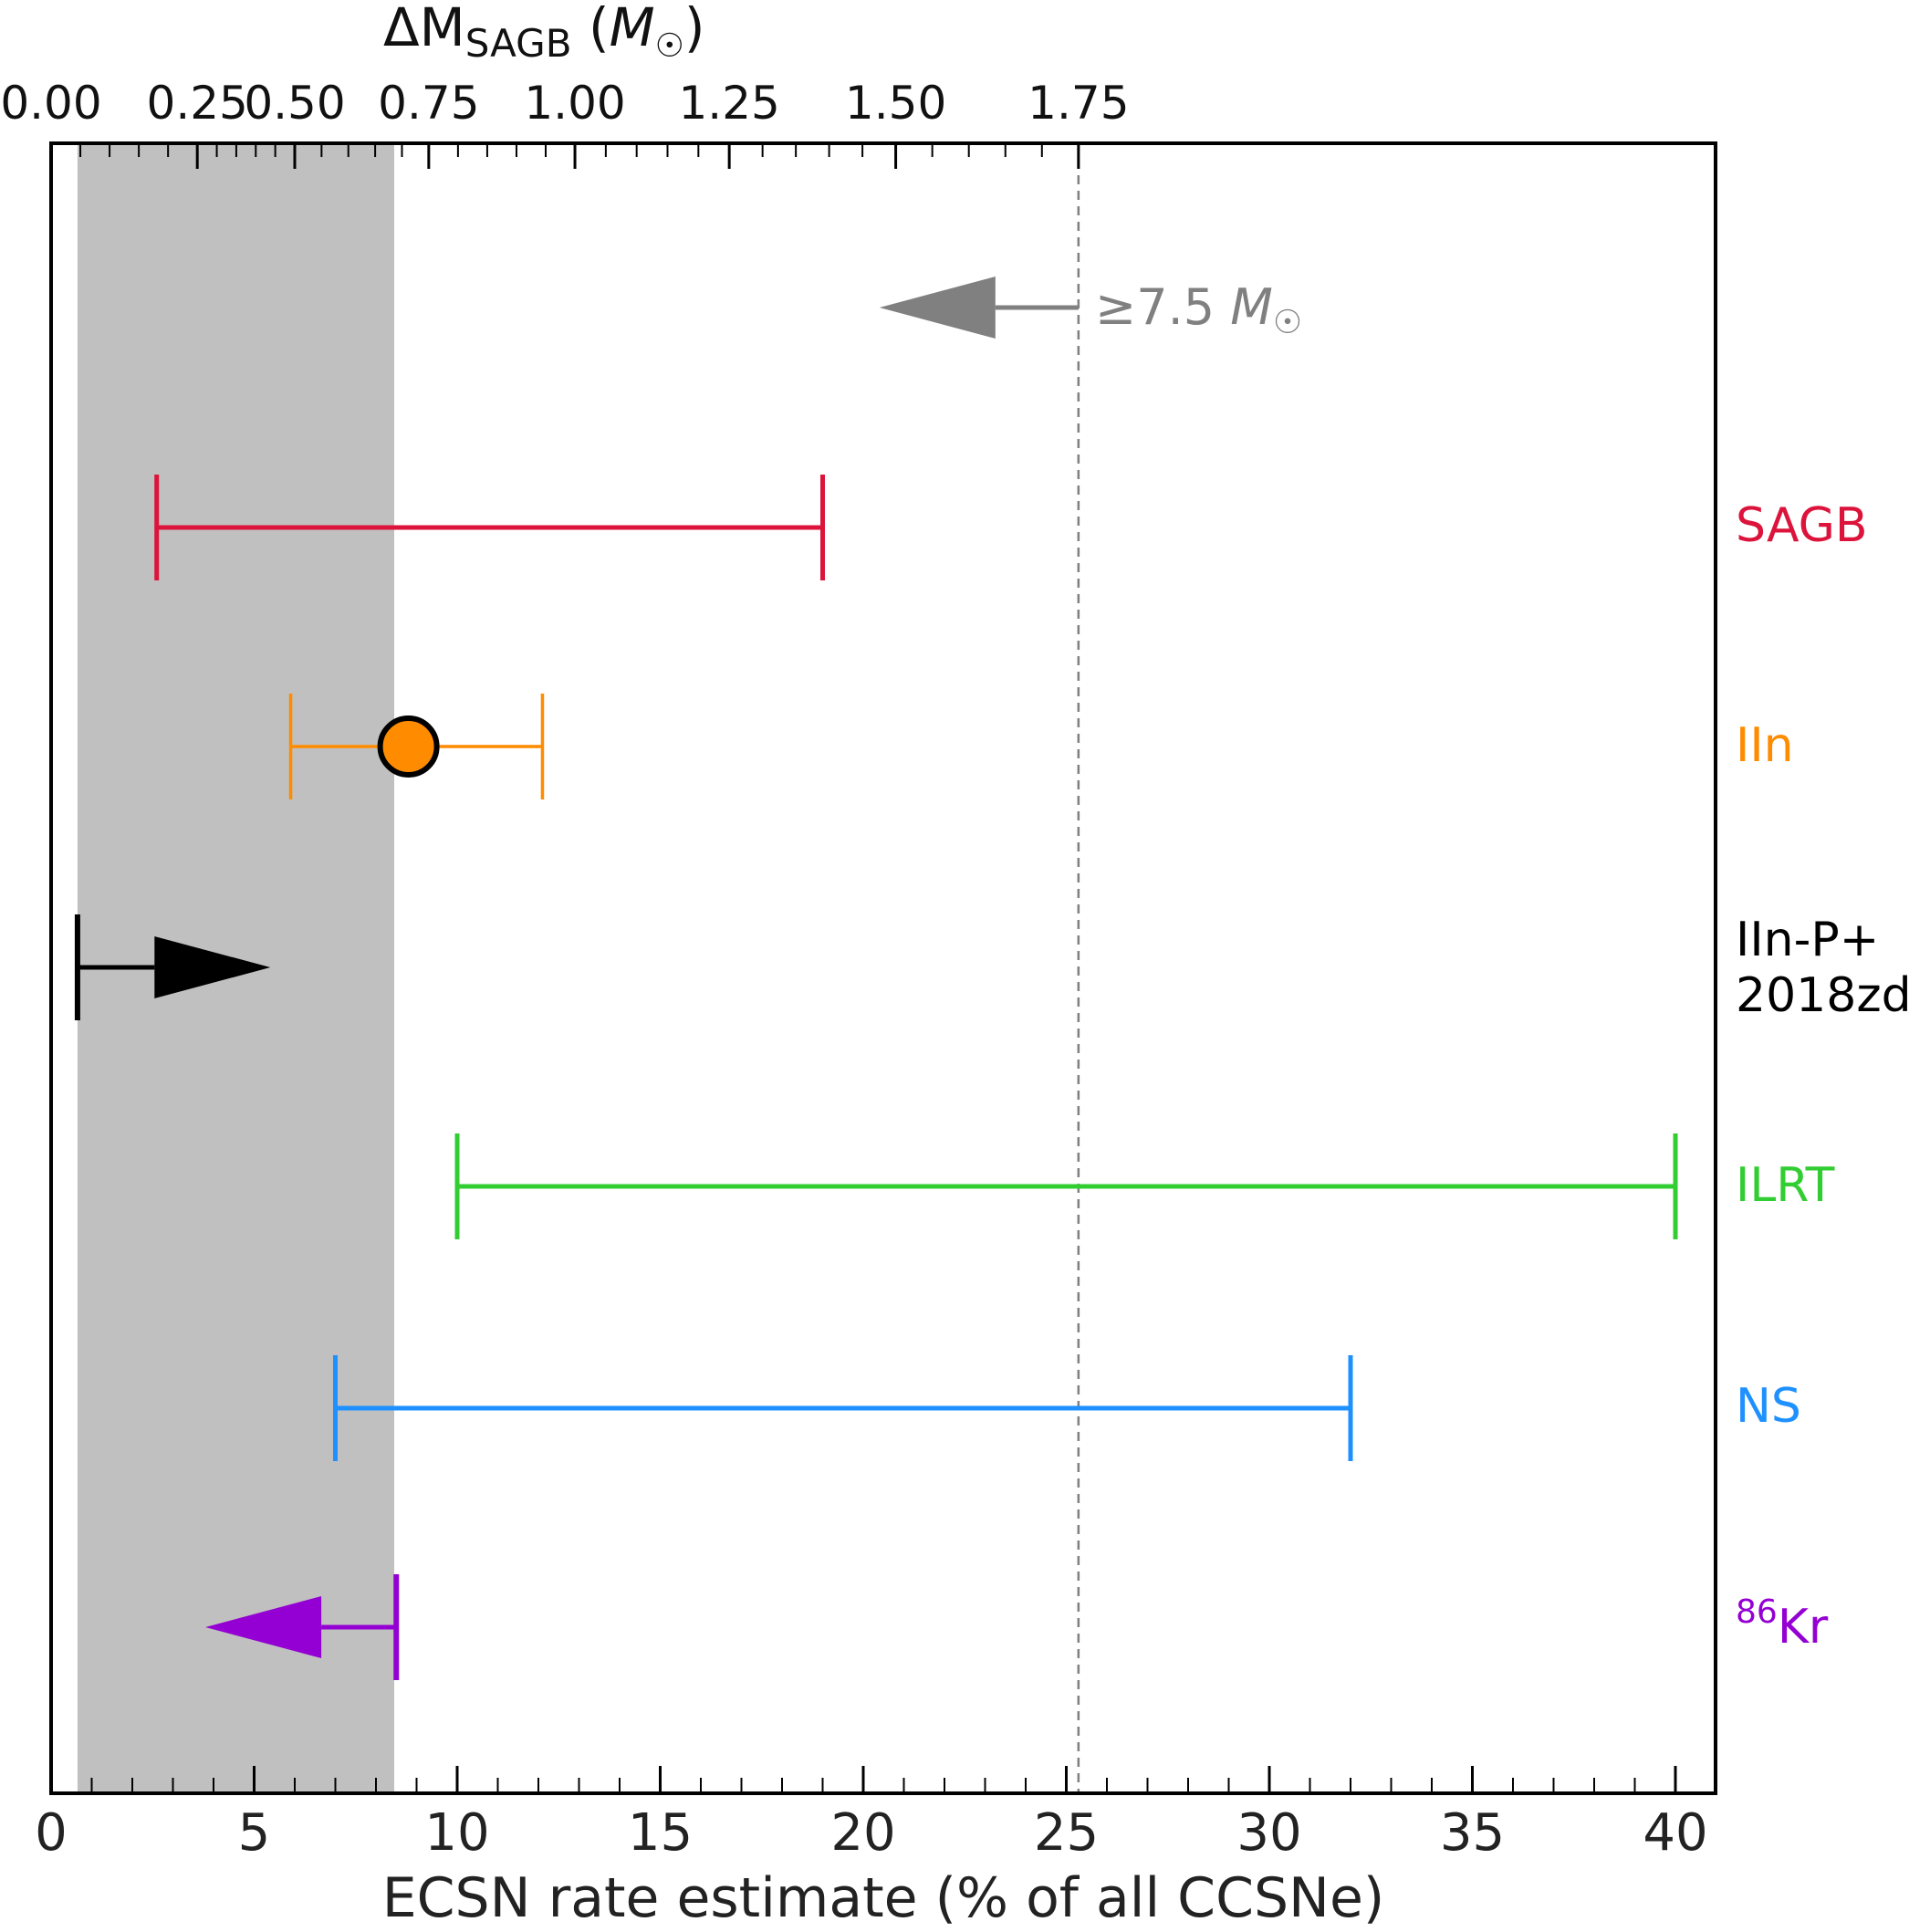 The height and width of the screenshot is (1932, 1930). I want to click on x-tick-label: 0, so click(51, 1833).